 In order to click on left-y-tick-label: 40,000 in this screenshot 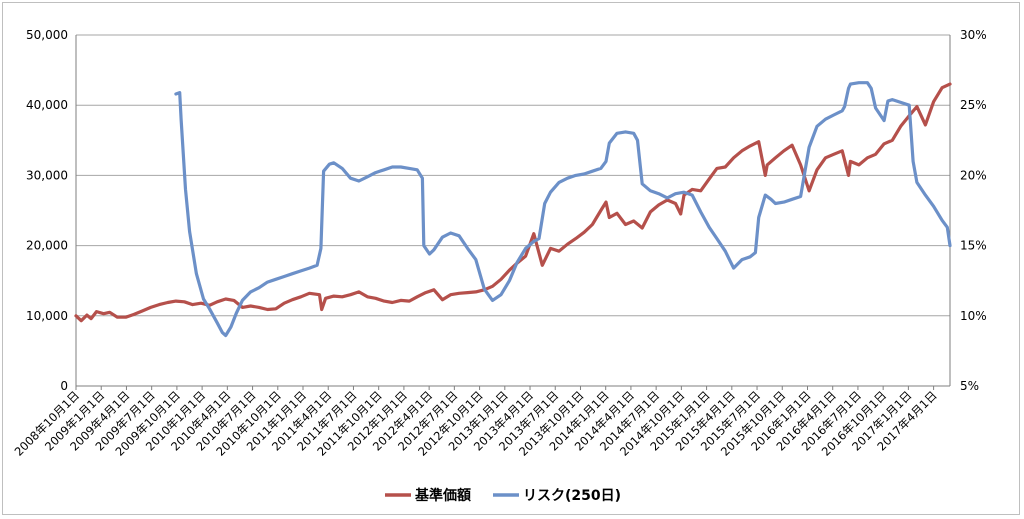, I will do `click(47, 105)`.